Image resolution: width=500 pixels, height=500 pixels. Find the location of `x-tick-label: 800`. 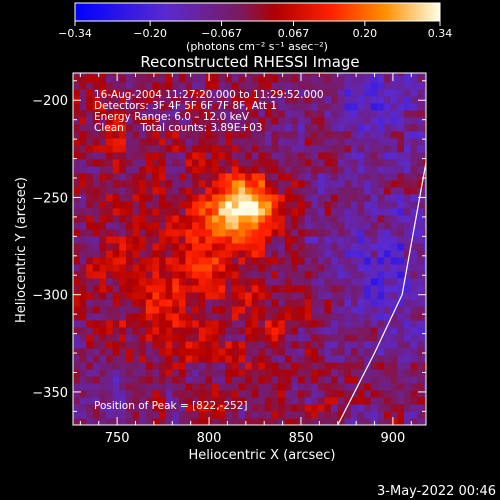

x-tick-label: 800 is located at coordinates (209, 438).